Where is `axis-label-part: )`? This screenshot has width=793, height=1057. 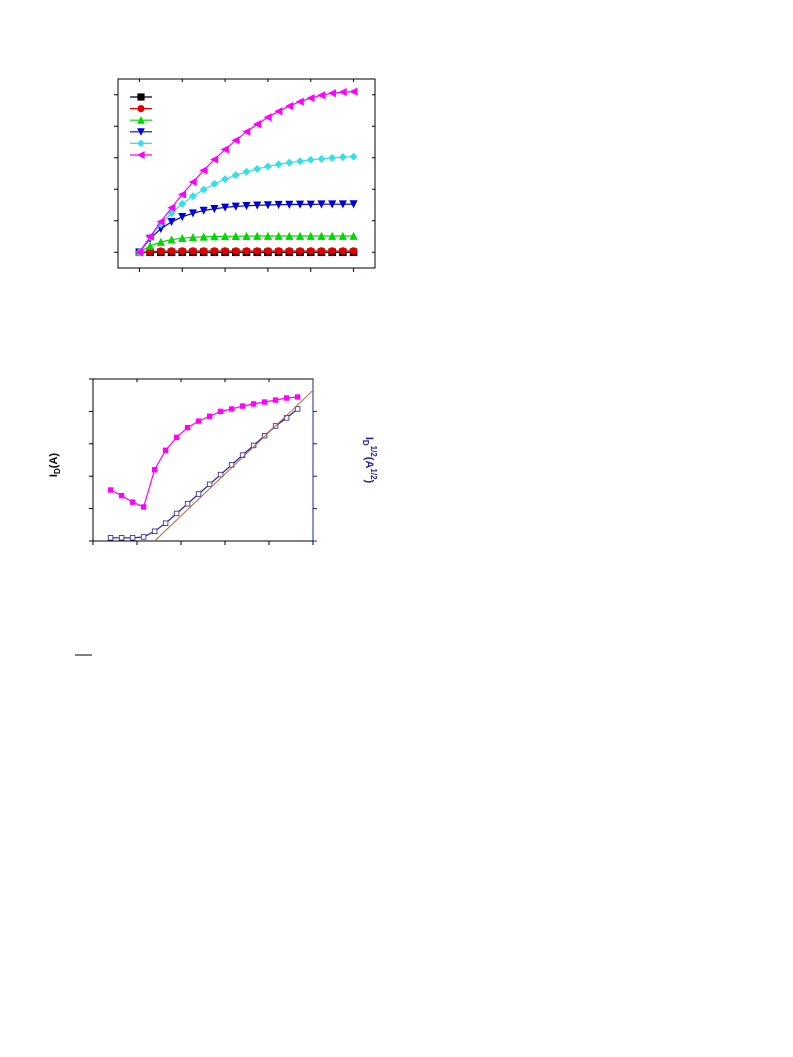 axis-label-part: ) is located at coordinates (369, 482).